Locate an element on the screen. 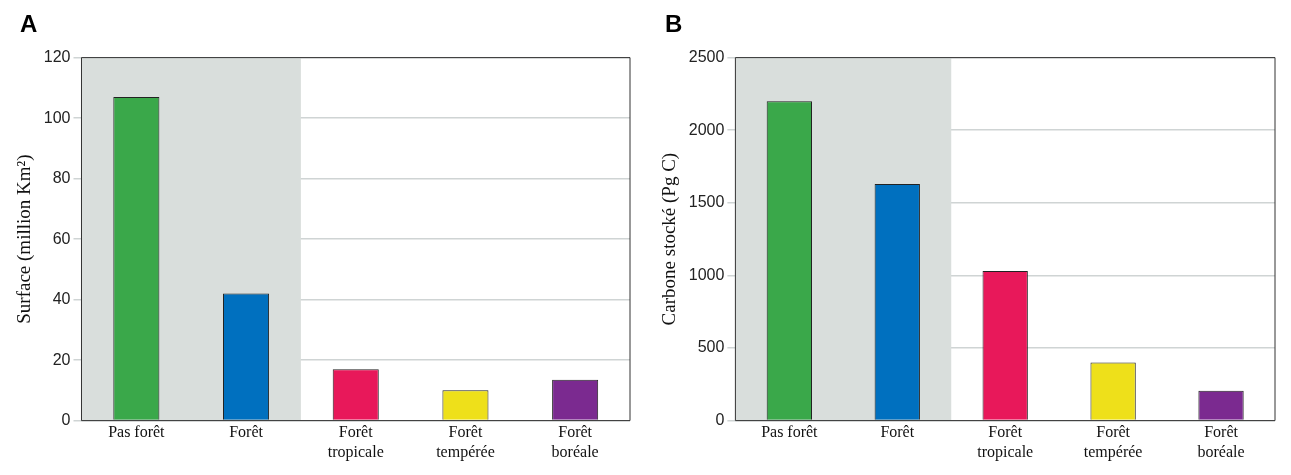 The image size is (1291, 475). y-tick-label: 500 is located at coordinates (711, 347).